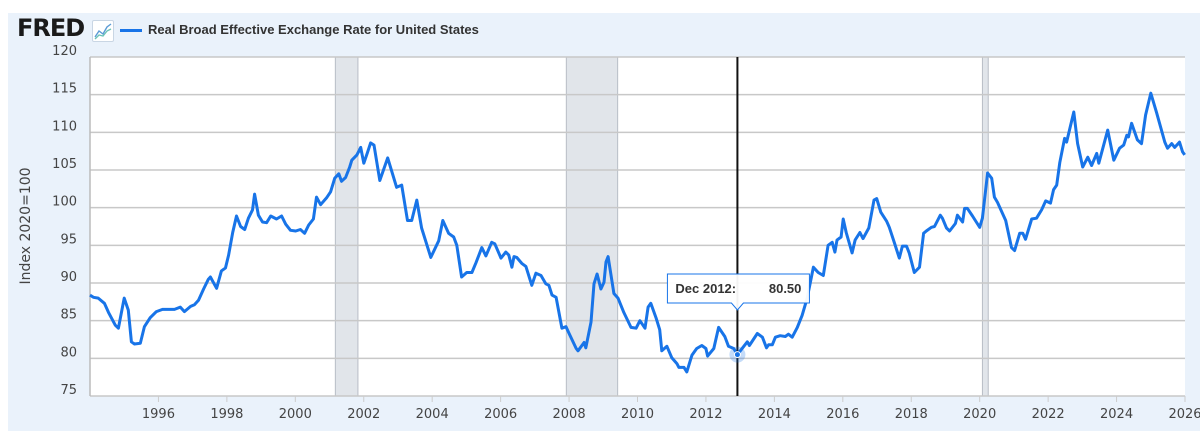  What do you see at coordinates (363, 414) in the screenshot?
I see `x-tick-label: 2002` at bounding box center [363, 414].